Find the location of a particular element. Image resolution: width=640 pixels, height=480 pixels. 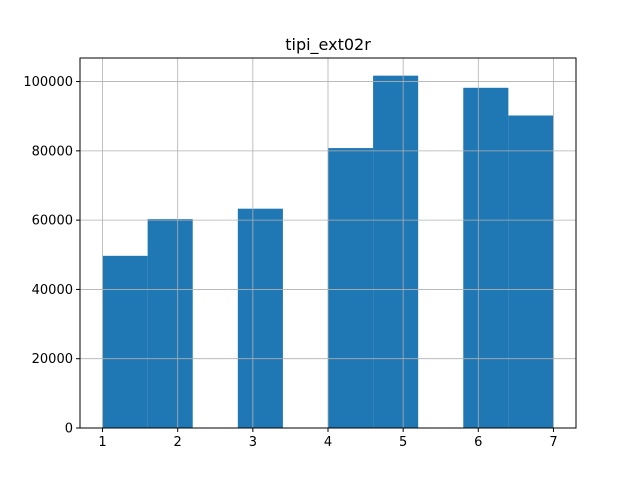

x-tick-label: 3 is located at coordinates (253, 442).